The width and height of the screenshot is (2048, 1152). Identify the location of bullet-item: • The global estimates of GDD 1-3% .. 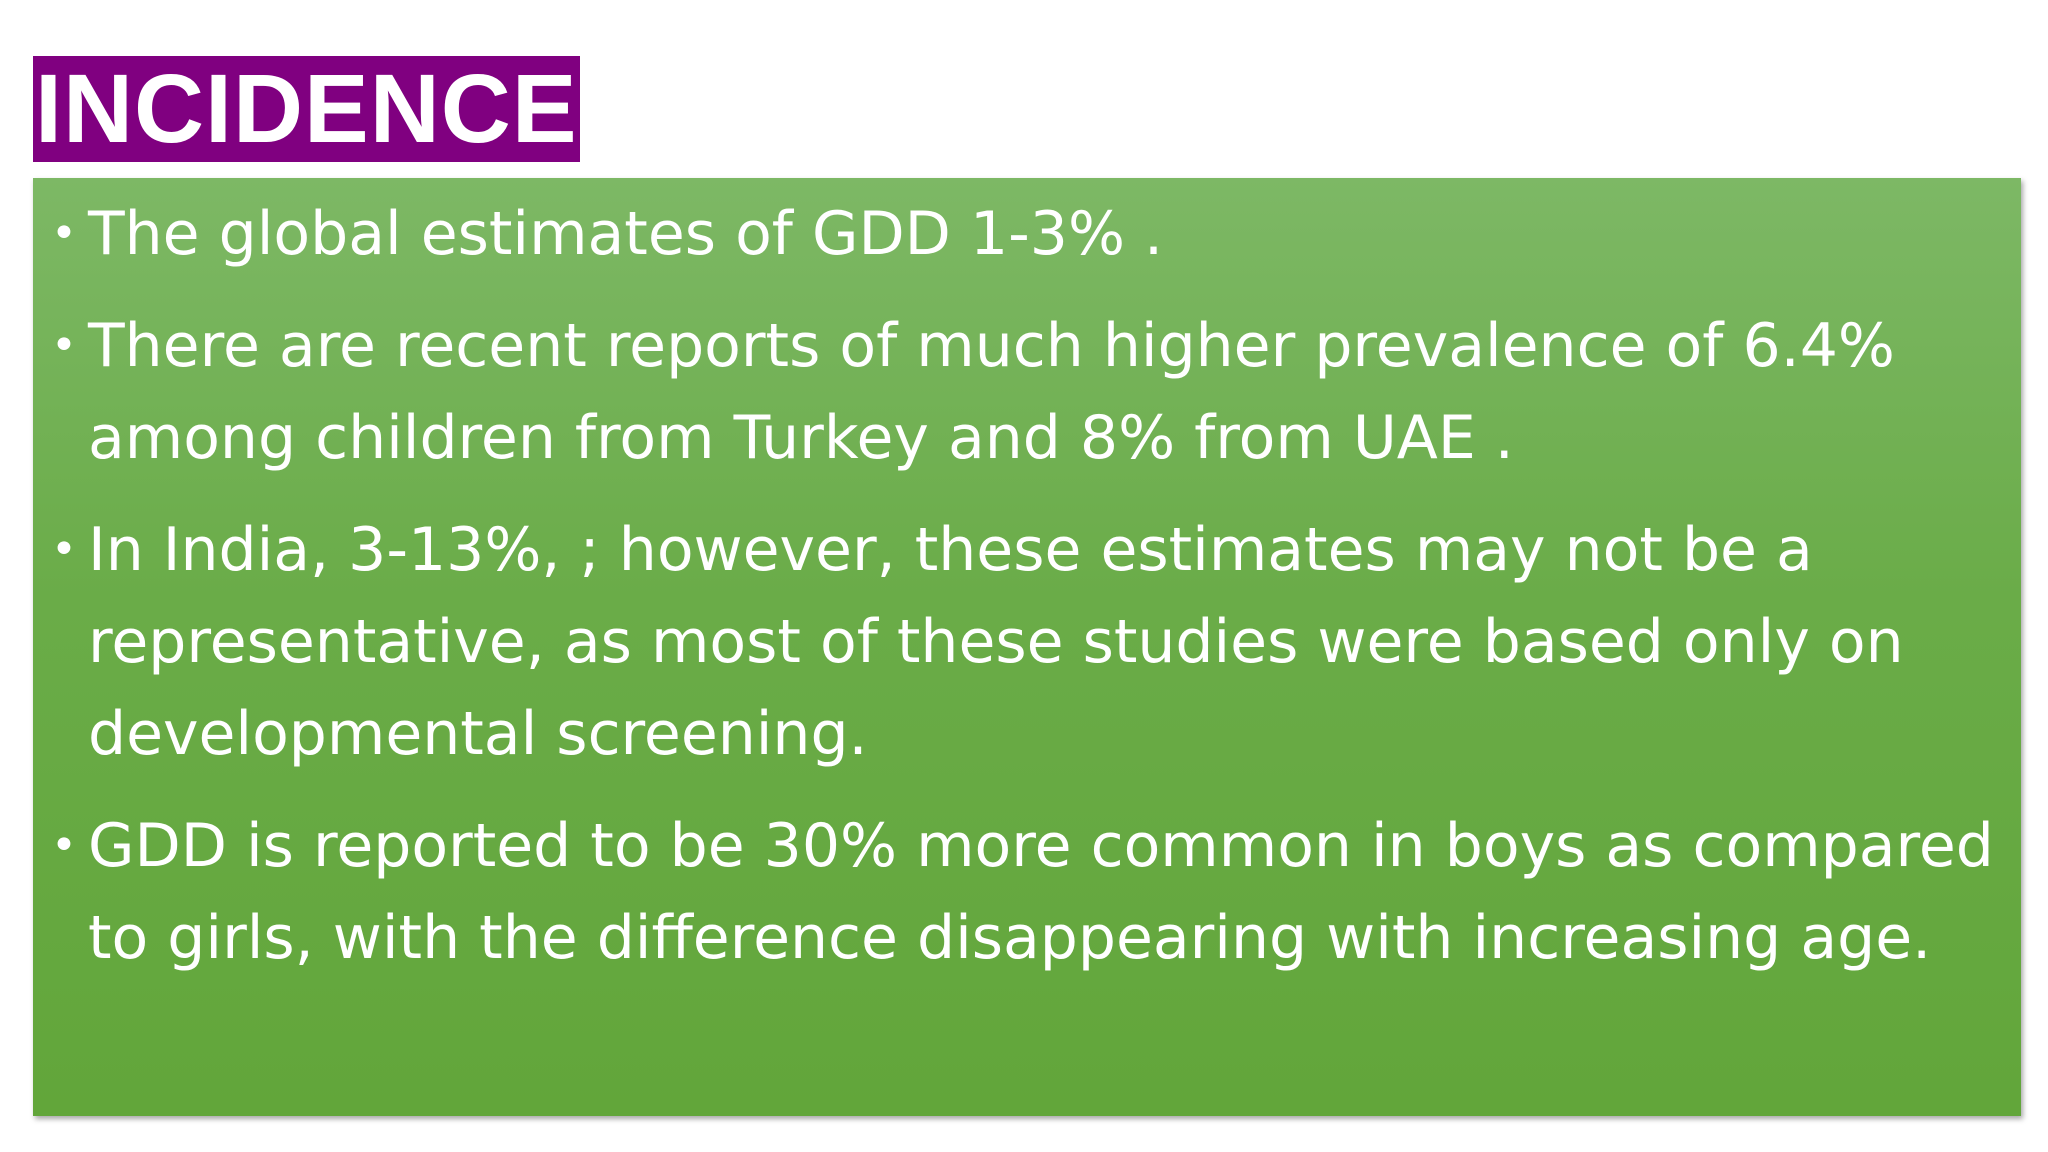
(1027, 234).